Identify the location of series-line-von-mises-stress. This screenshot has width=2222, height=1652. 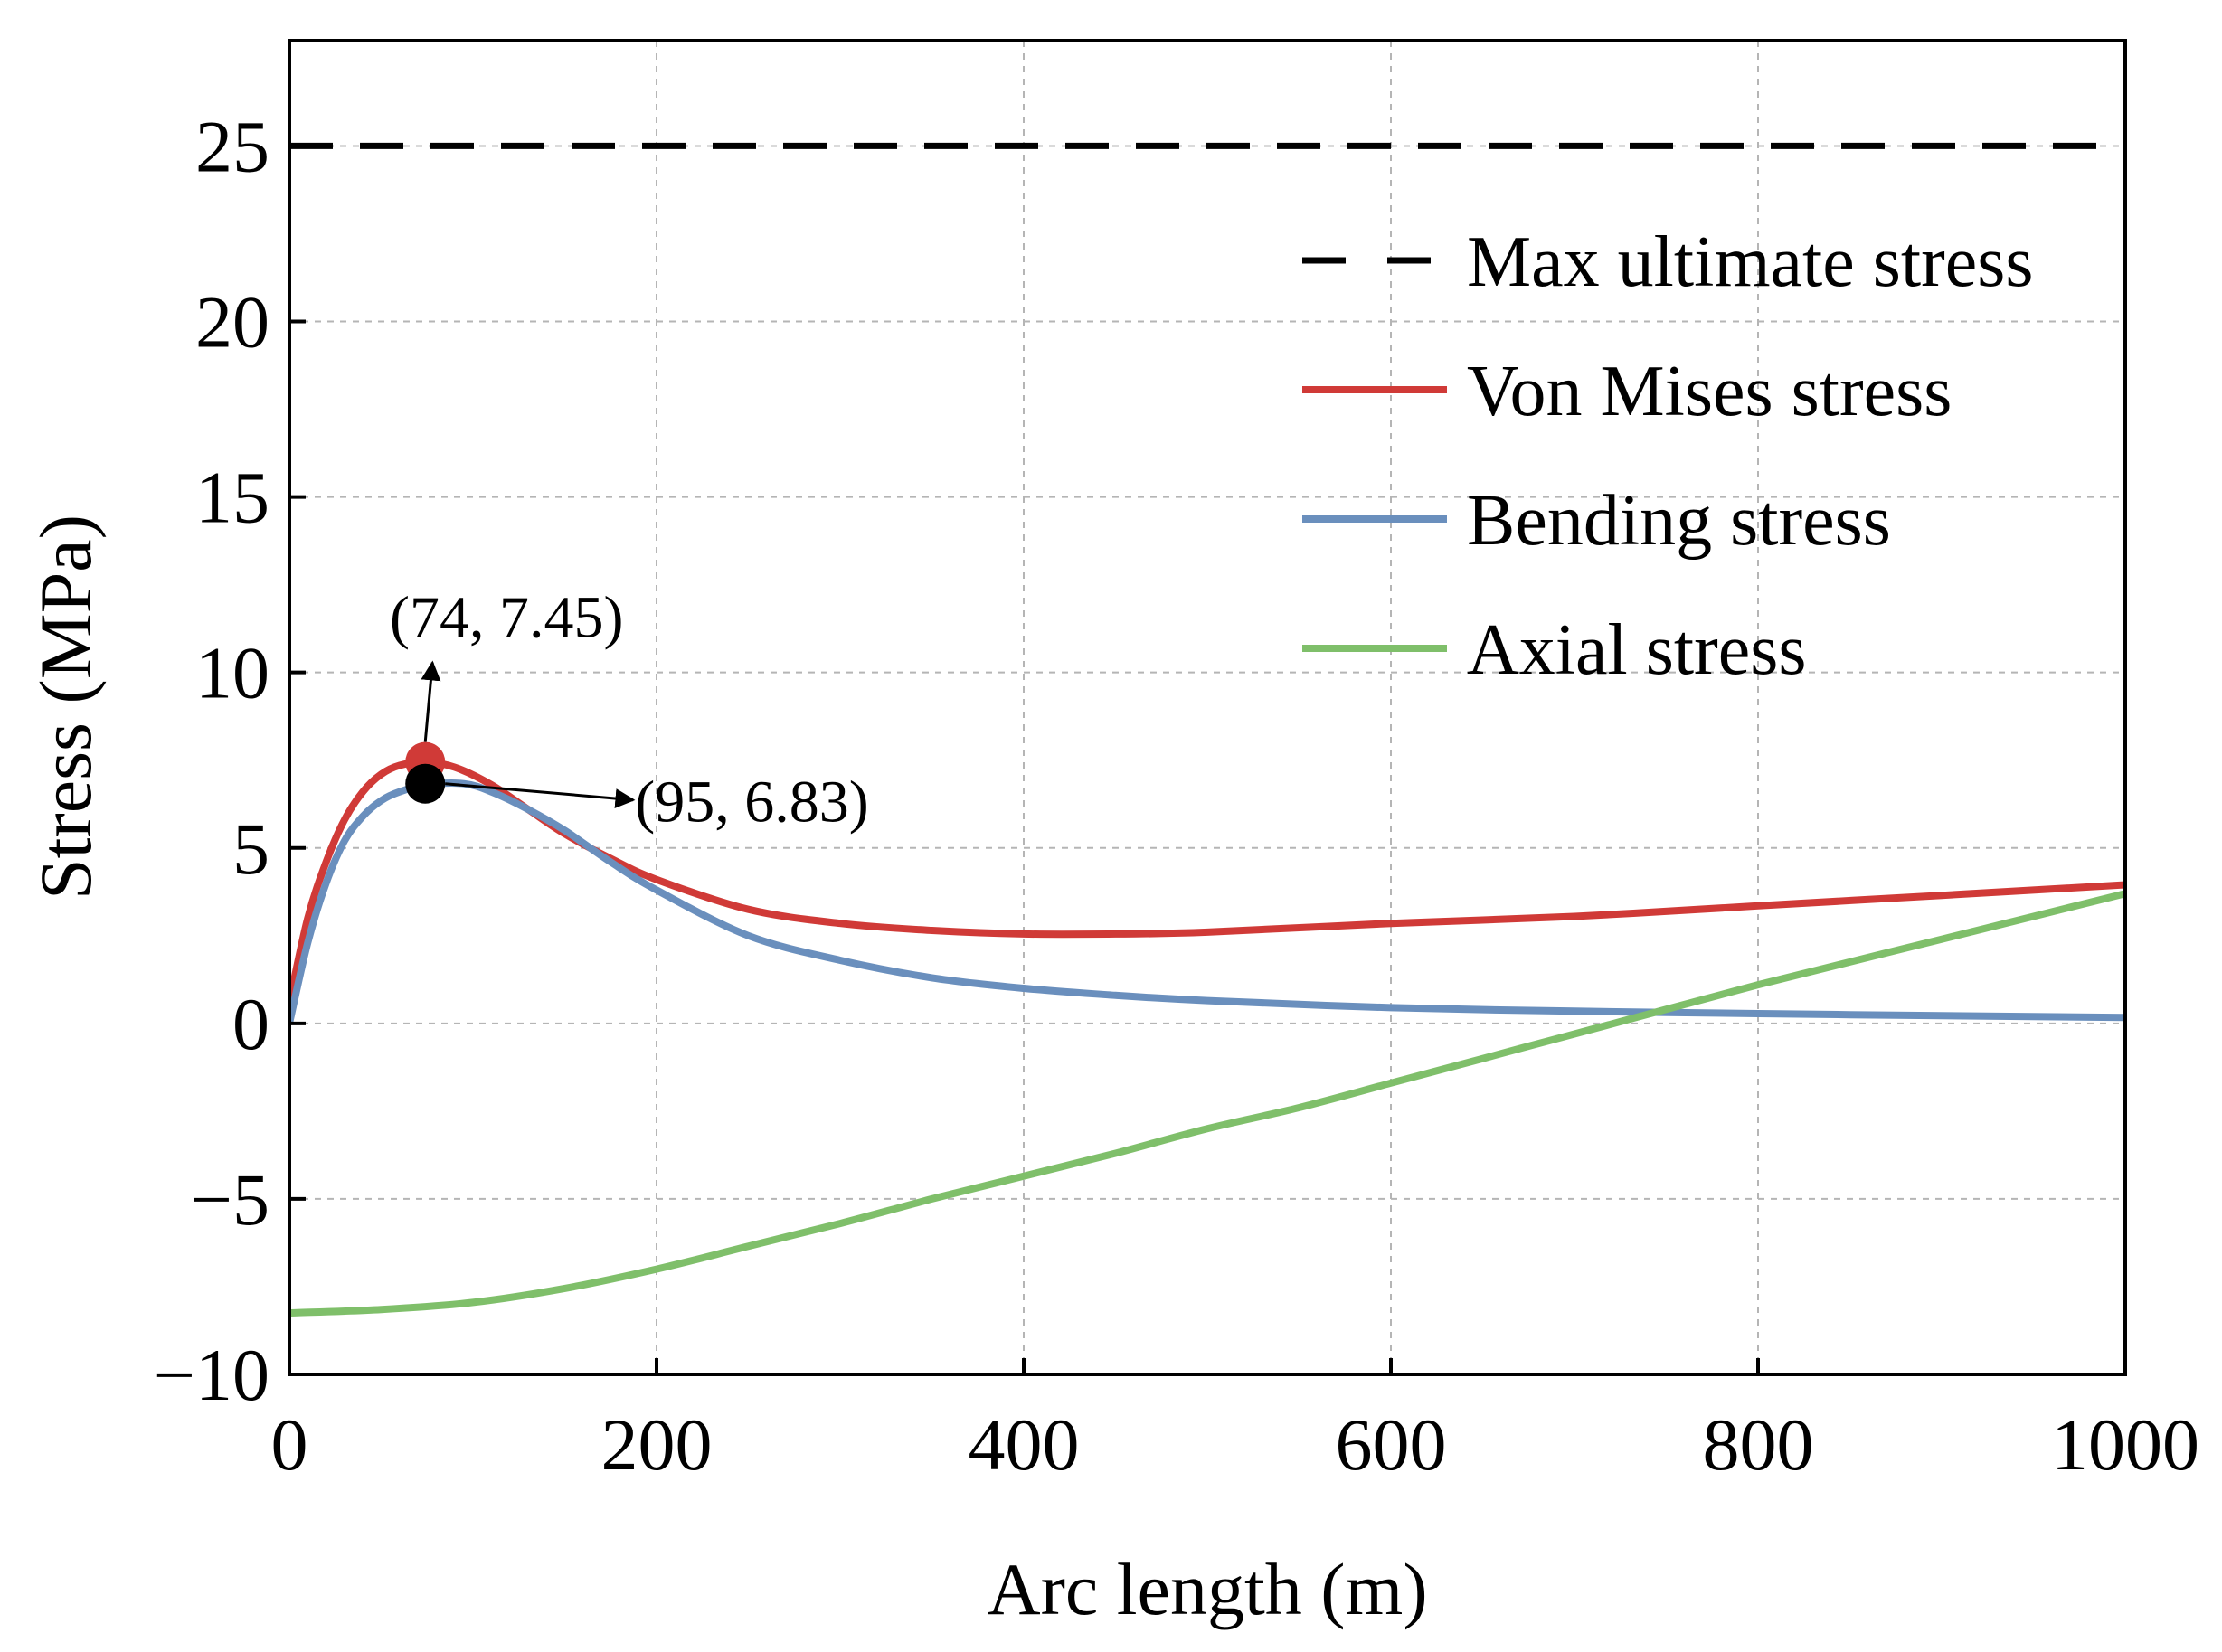
(1207, 881).